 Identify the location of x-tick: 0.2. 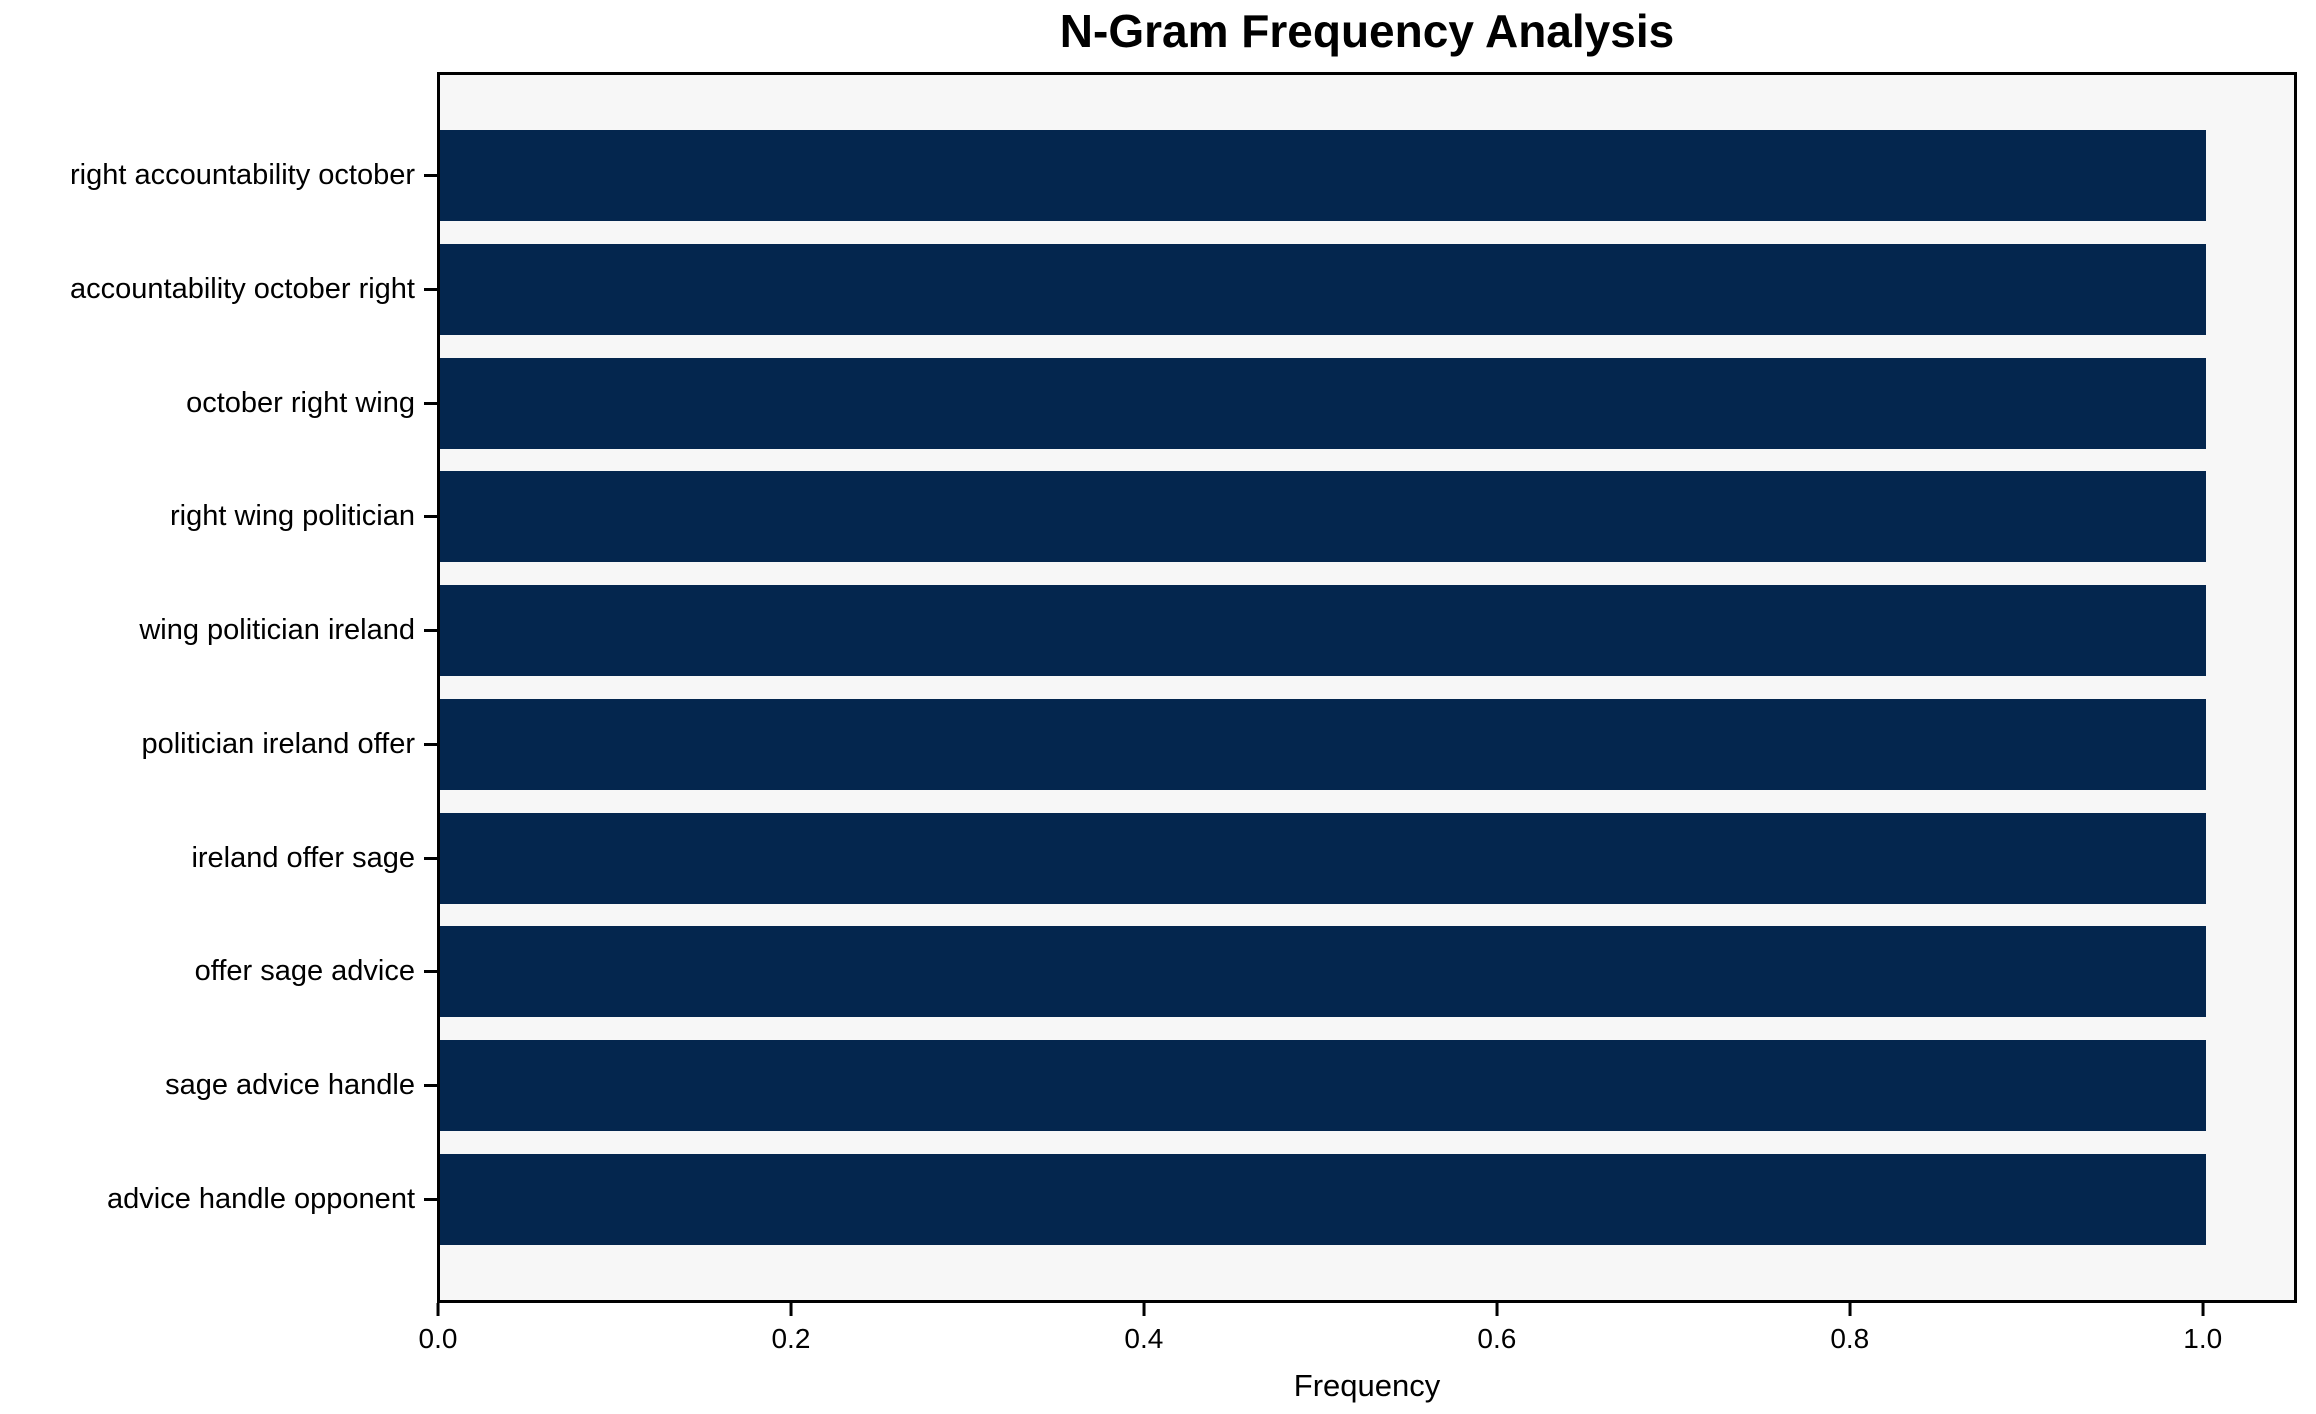
(790, 1329).